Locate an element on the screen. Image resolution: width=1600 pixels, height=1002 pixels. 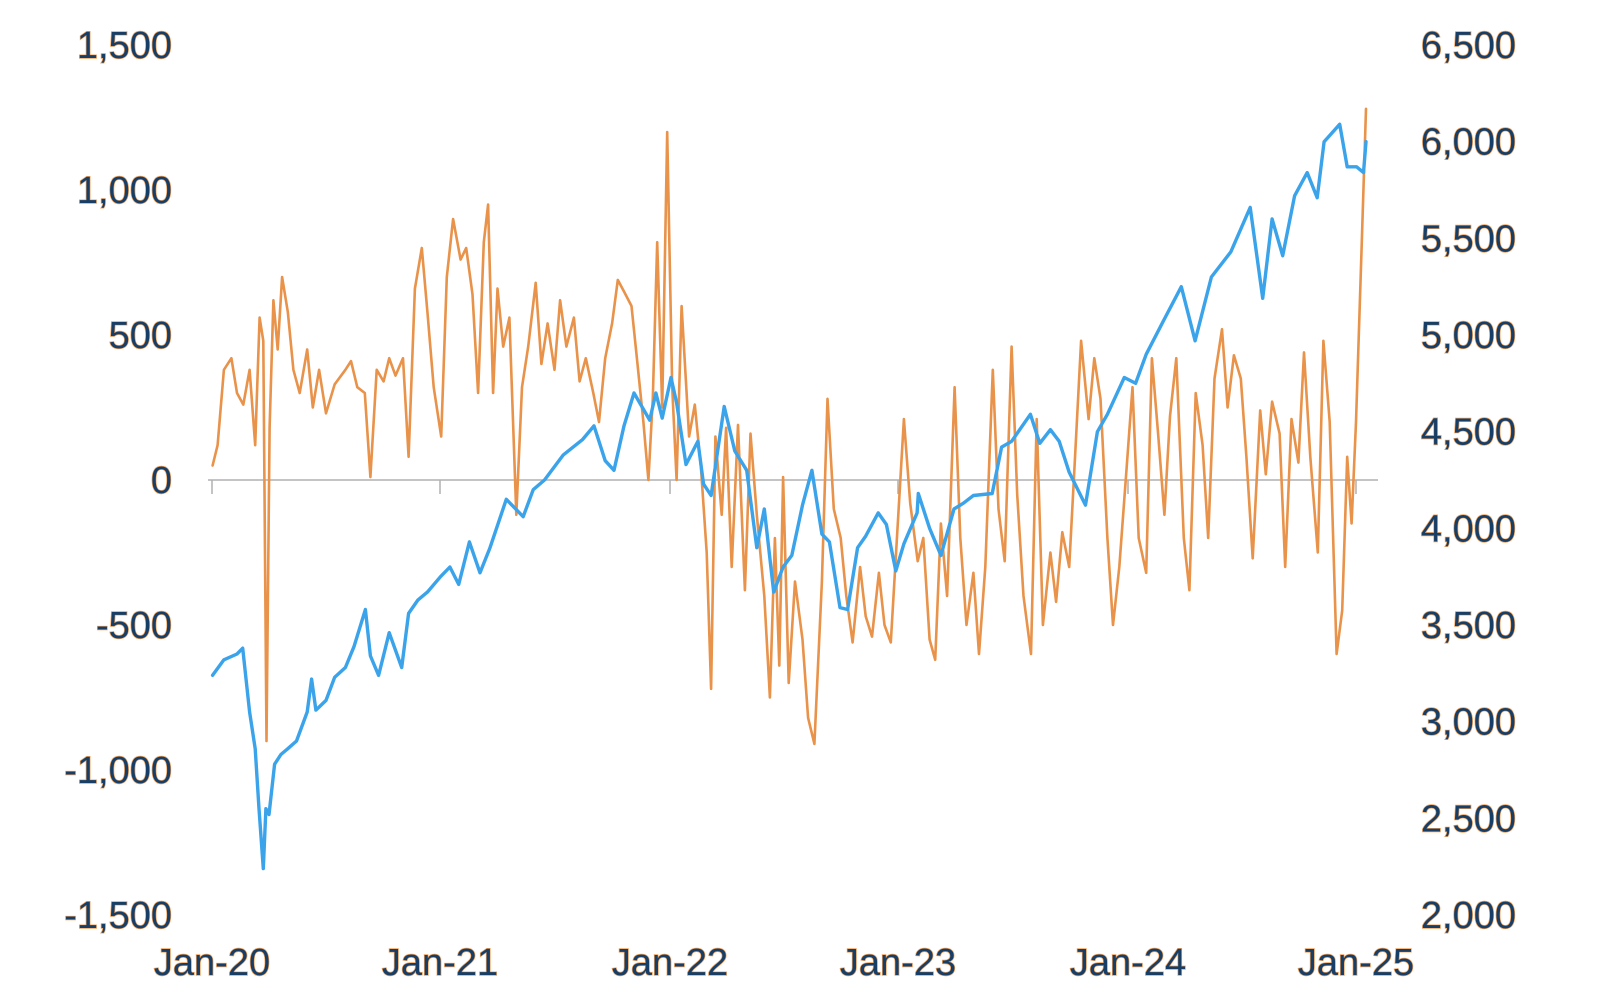
x-axis-tick-label: Jan-21 is located at coordinates (440, 963).